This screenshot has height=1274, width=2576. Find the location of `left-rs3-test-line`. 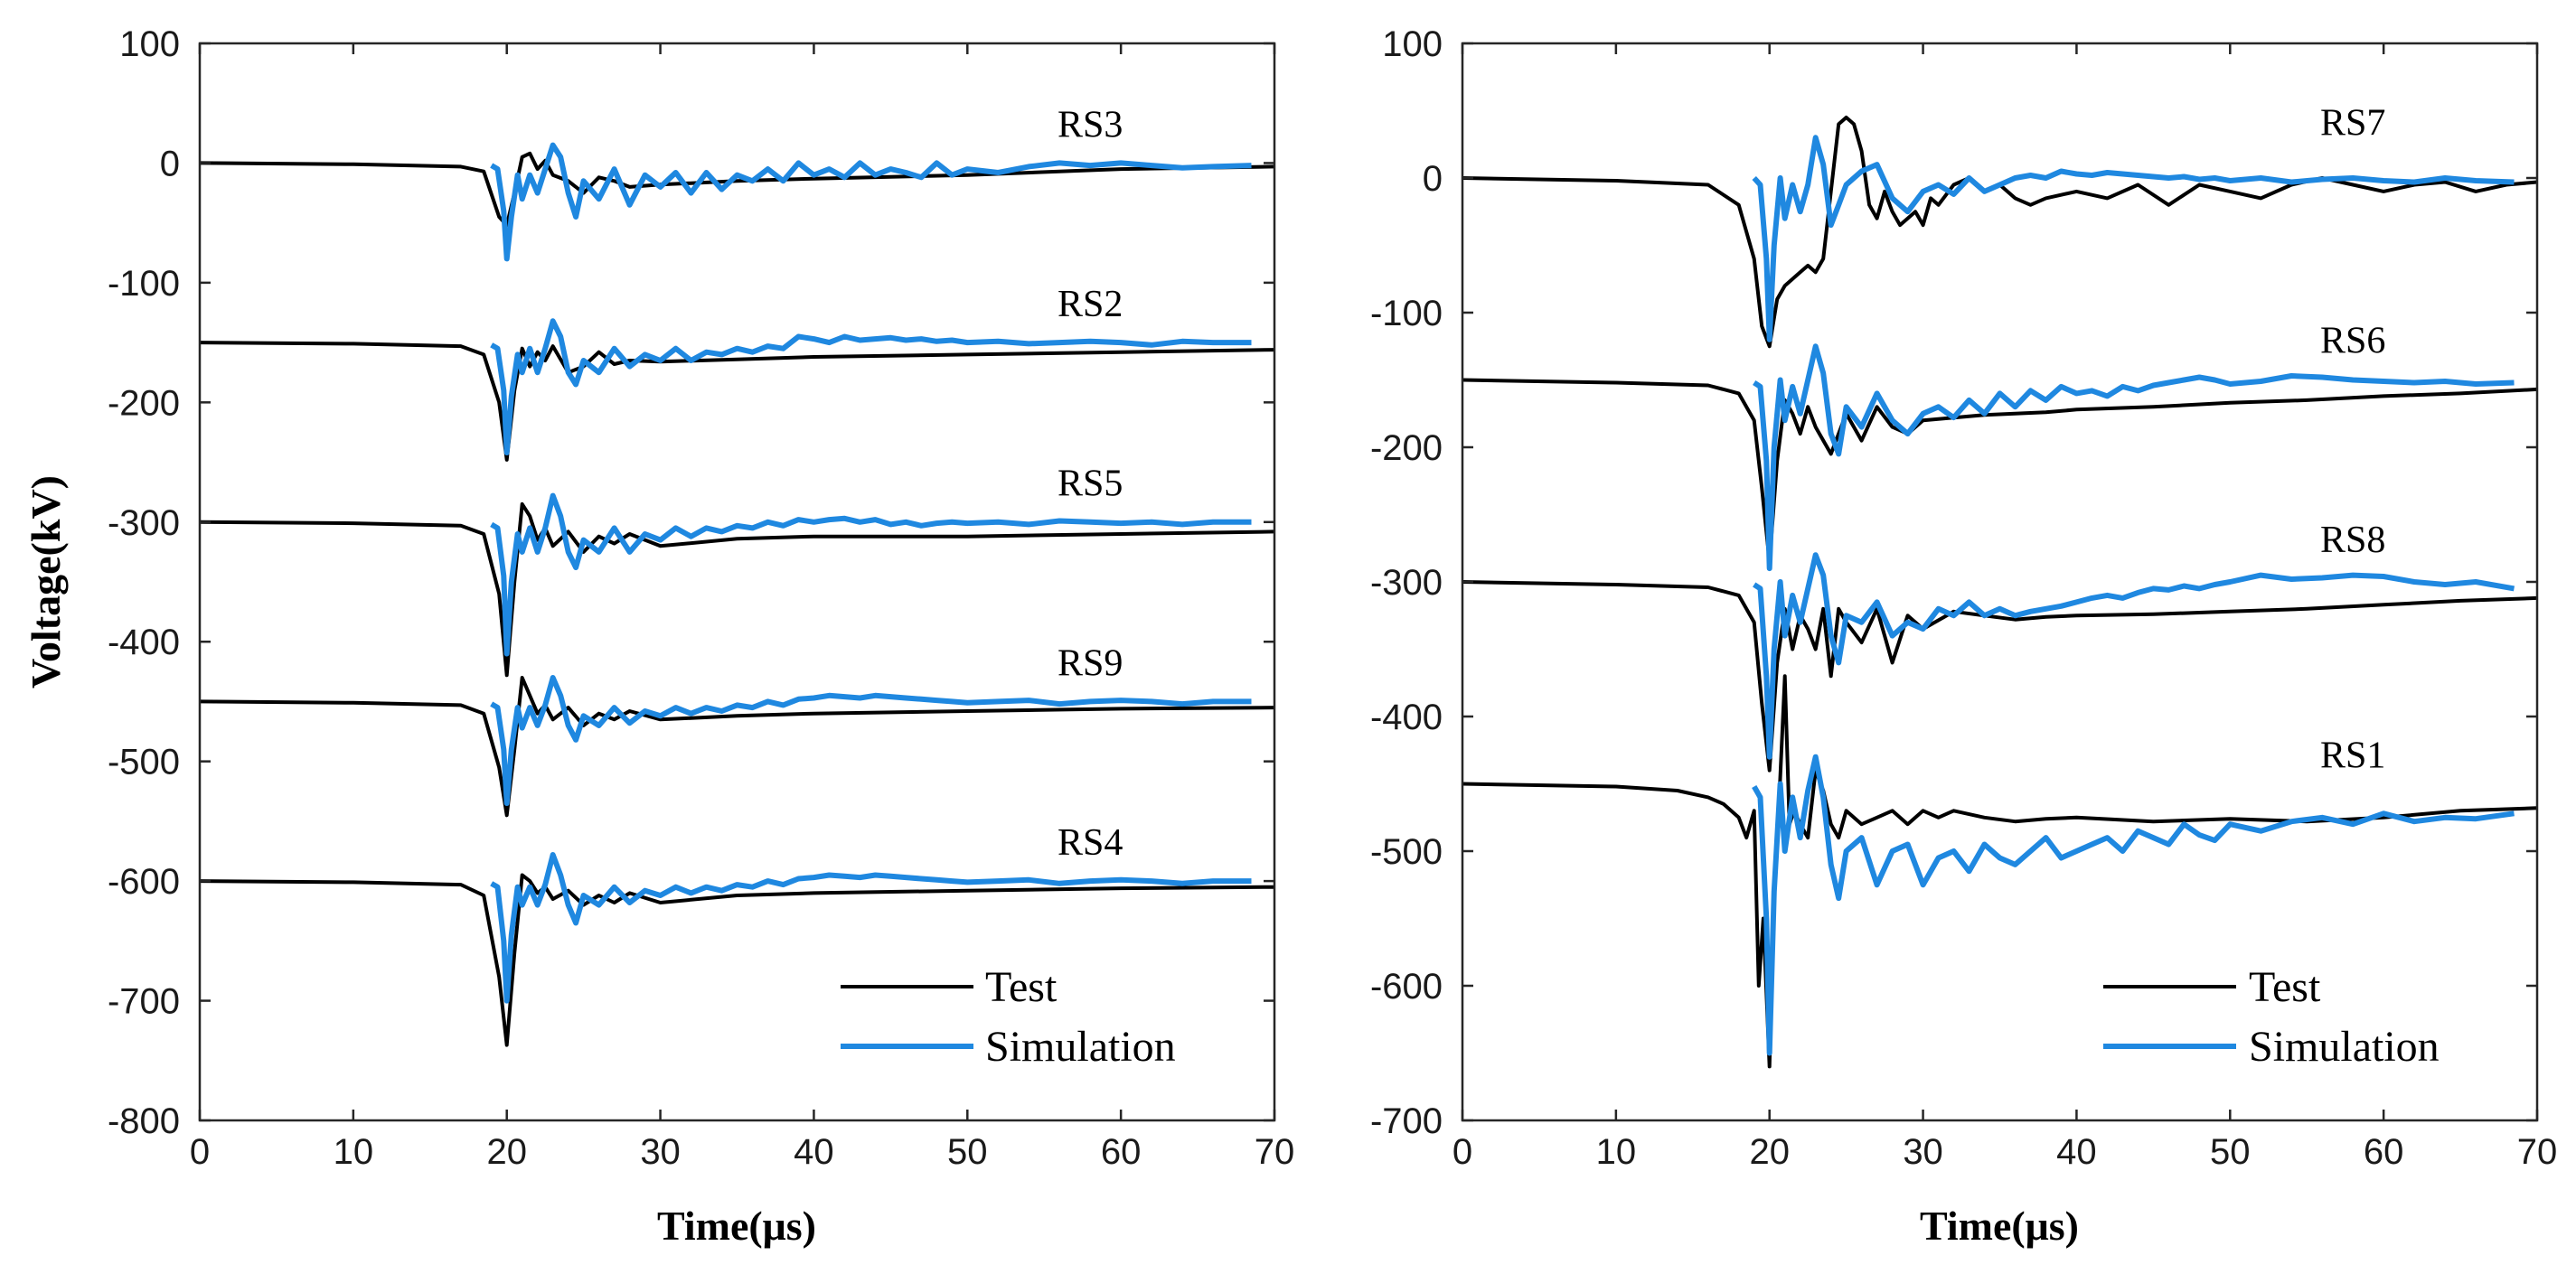

left-rs3-test-line is located at coordinates (737, 189).